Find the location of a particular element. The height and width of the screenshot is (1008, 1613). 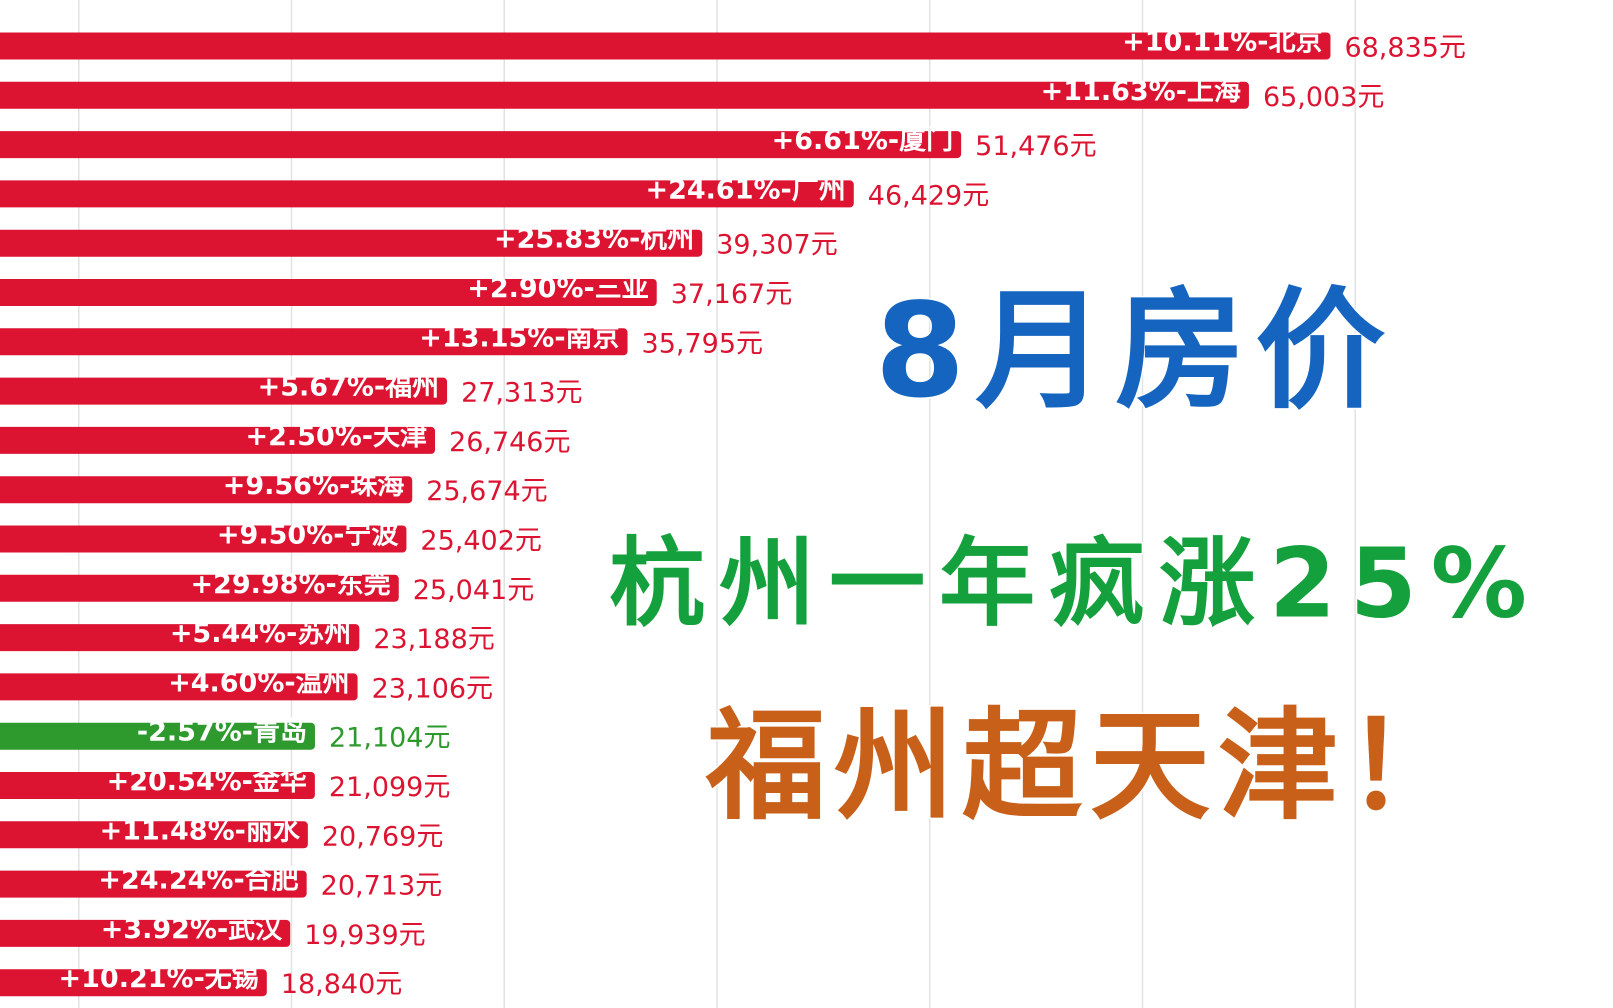

bar-label: +10.21%-无锡 is located at coordinates (159, 978).